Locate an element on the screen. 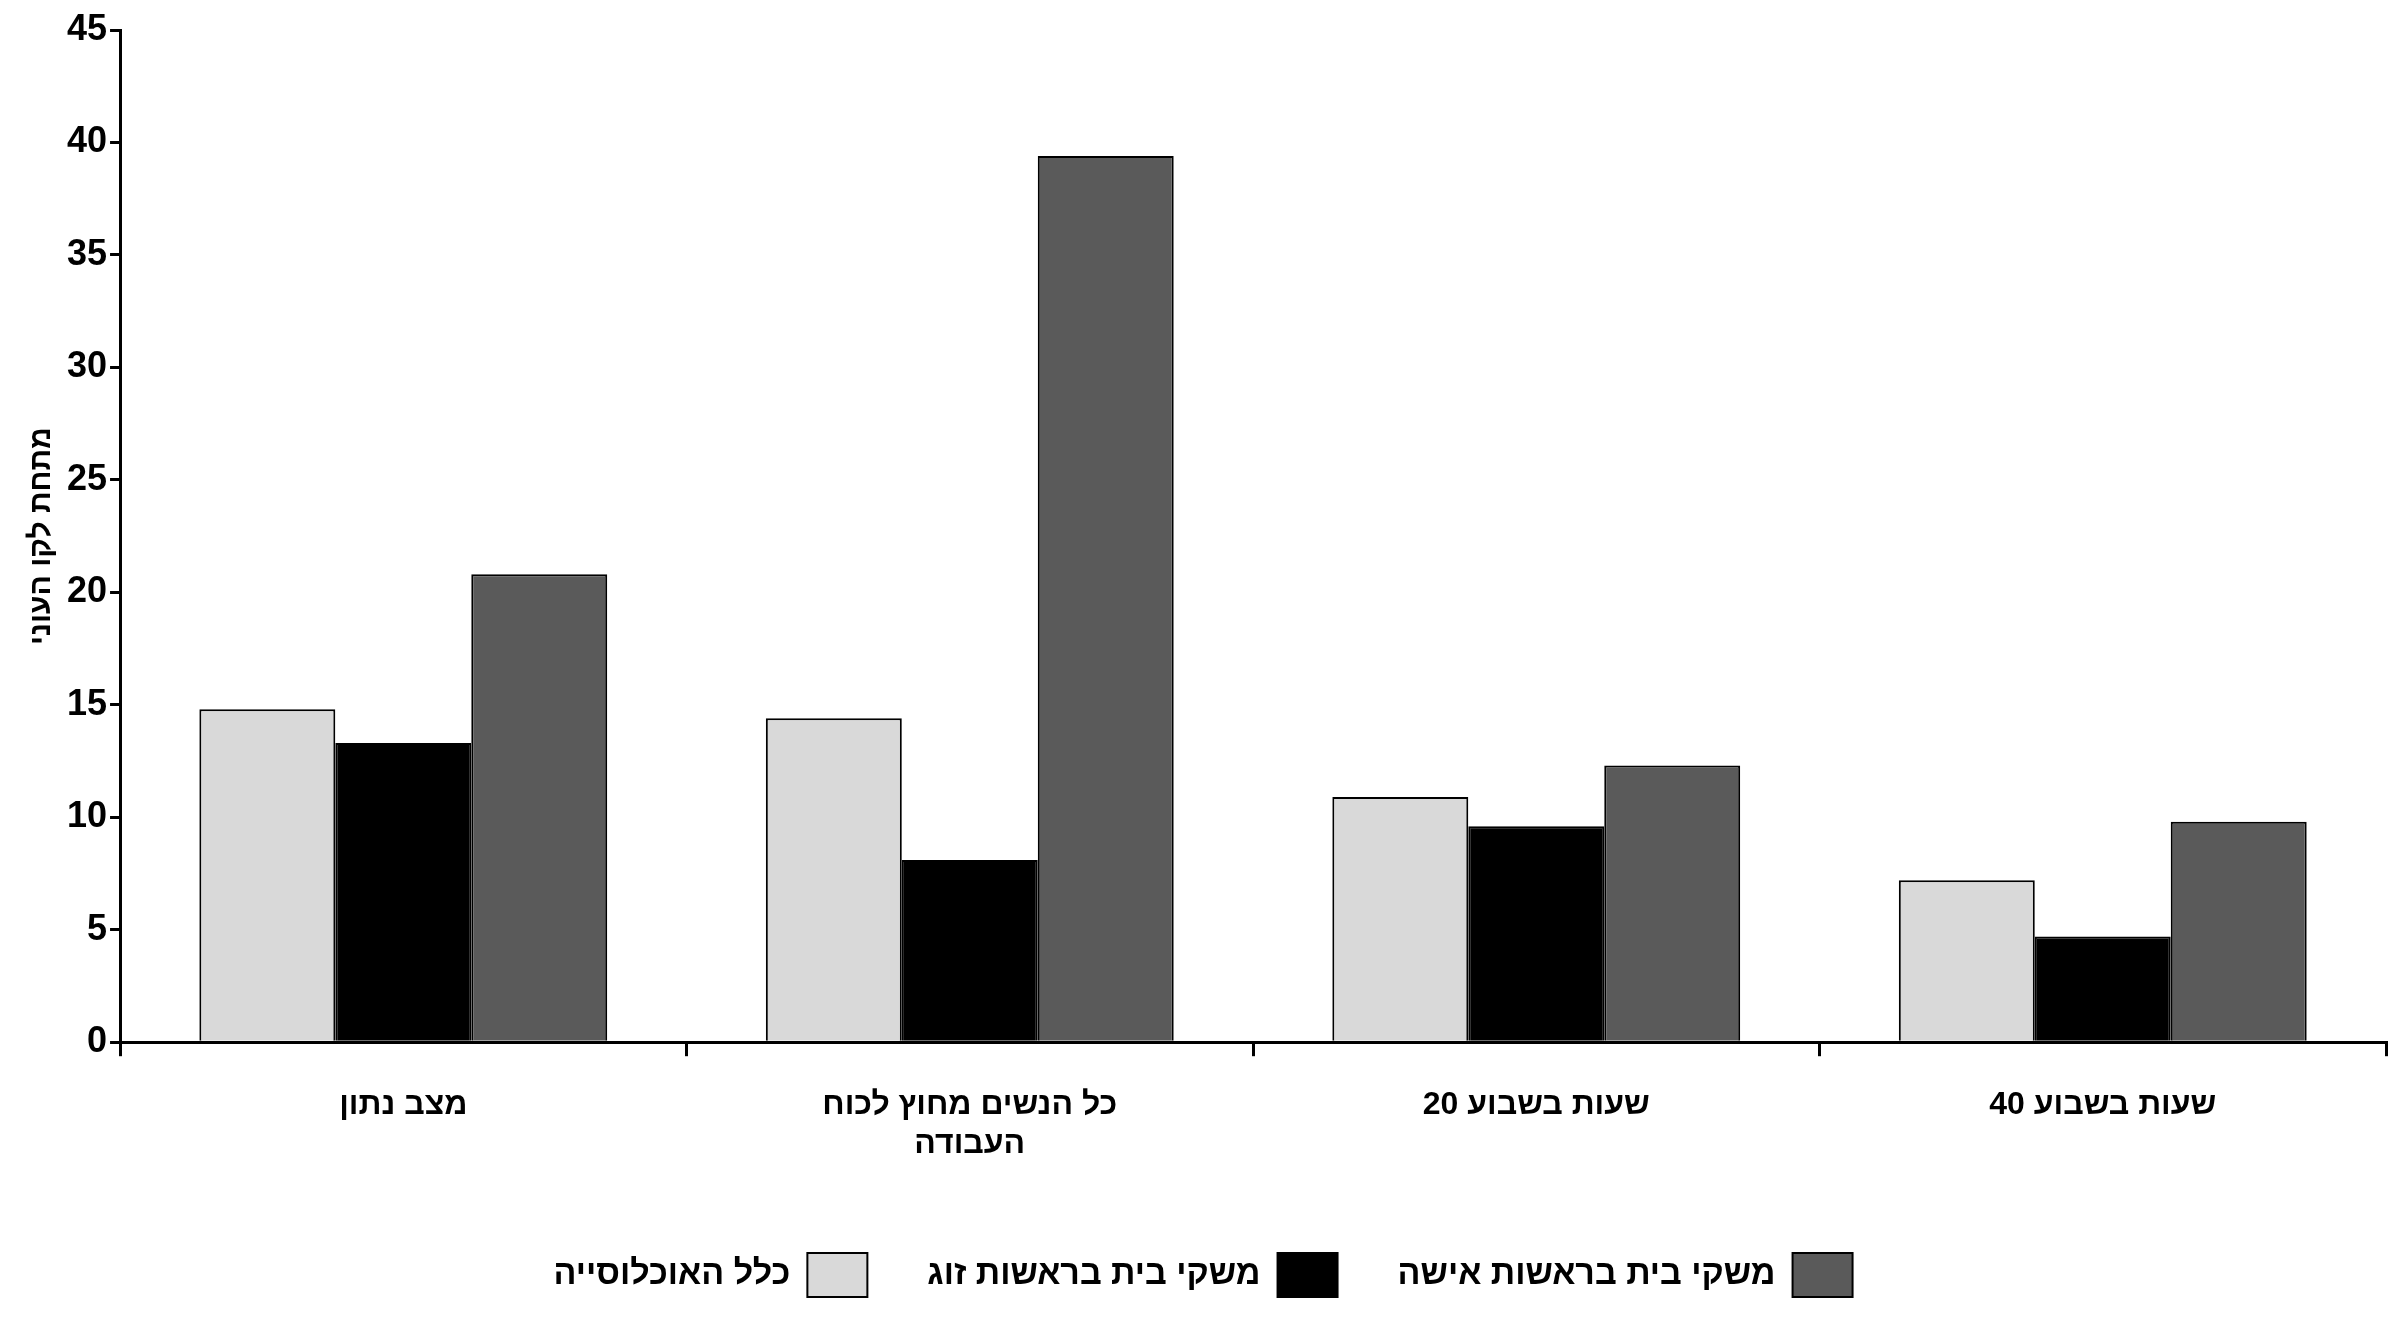  y-axis-title: מתחת לקו העוני is located at coordinates (40, 536).